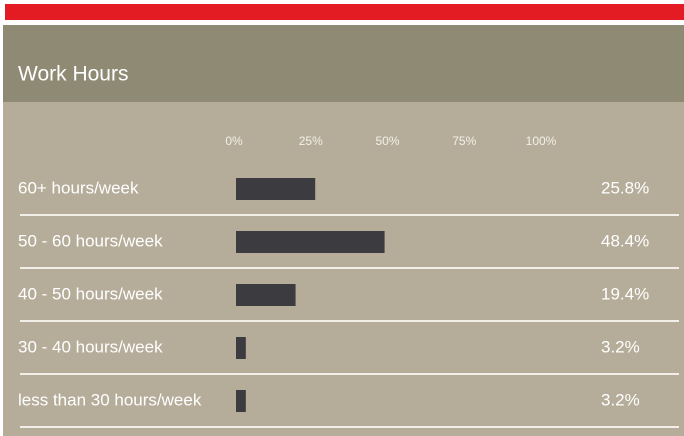 The image size is (684, 436). What do you see at coordinates (387, 141) in the screenshot?
I see `x-tick-label: 50%` at bounding box center [387, 141].